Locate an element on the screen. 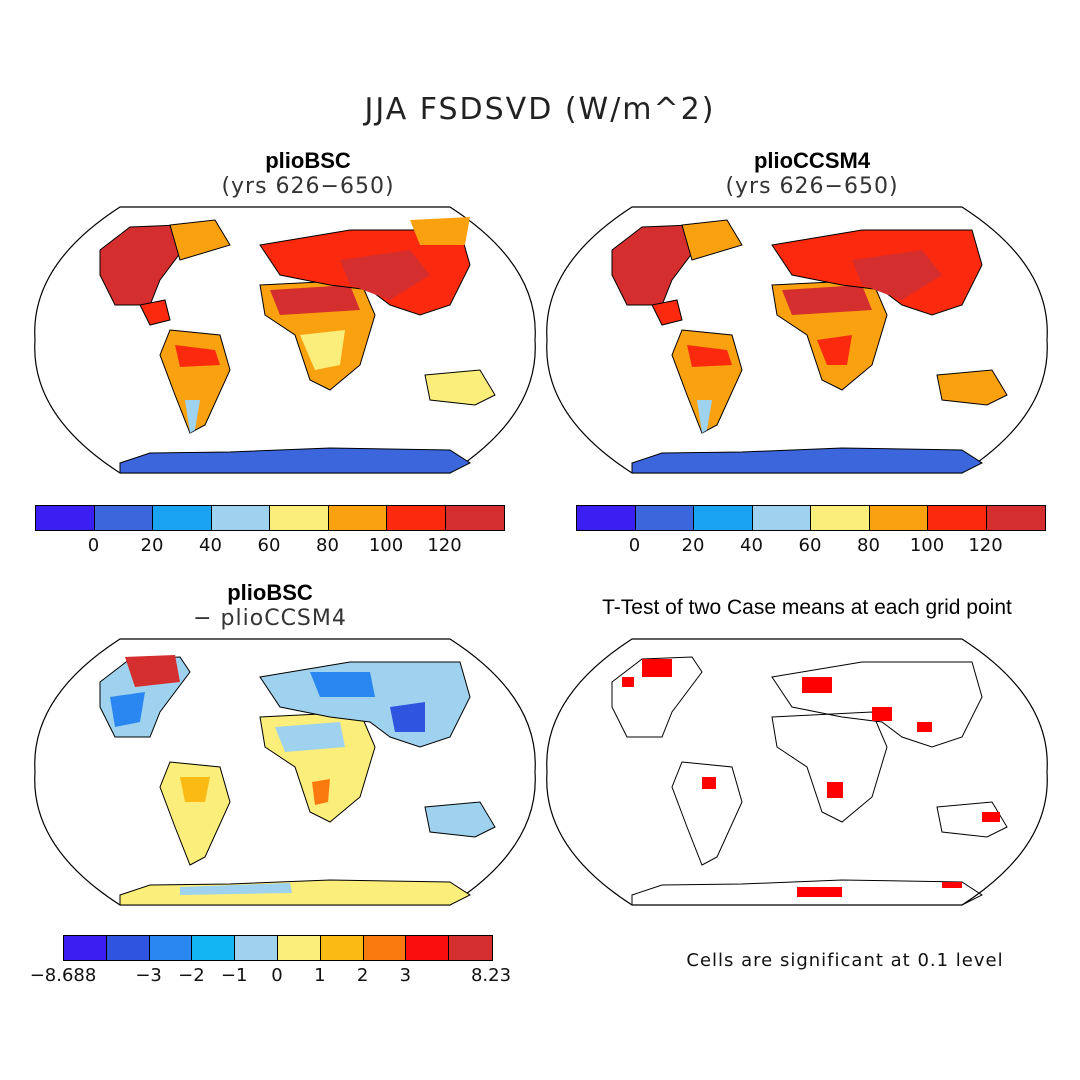 This screenshot has height=1080, width=1080. colorbar-tick-label: −8.688 is located at coordinates (63, 975).